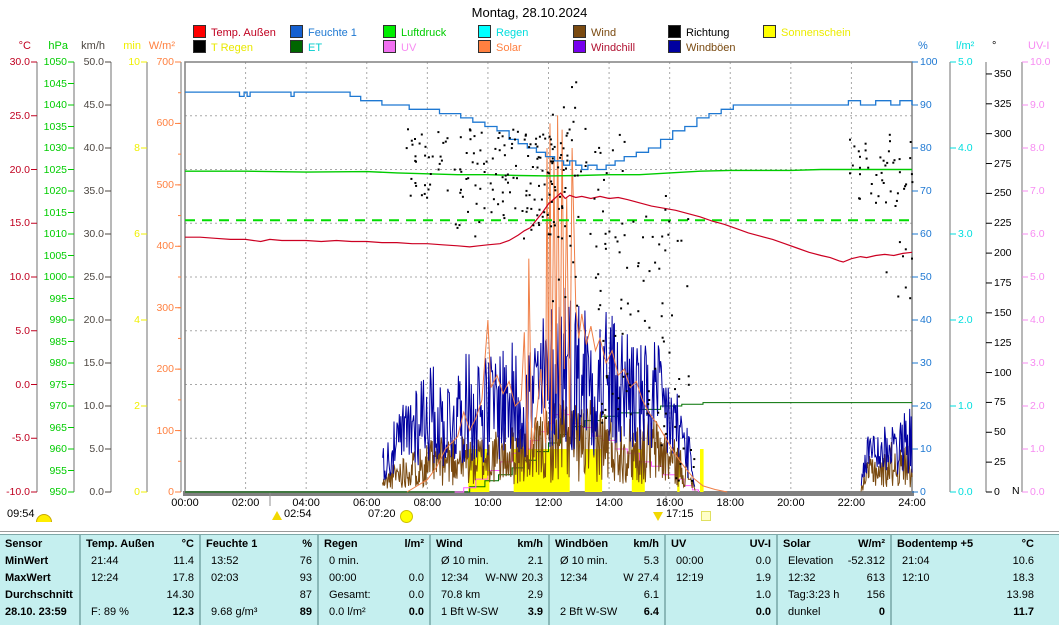  Describe the element at coordinates (912, 503) in the screenshot. I see `time-label: 24:00` at that location.